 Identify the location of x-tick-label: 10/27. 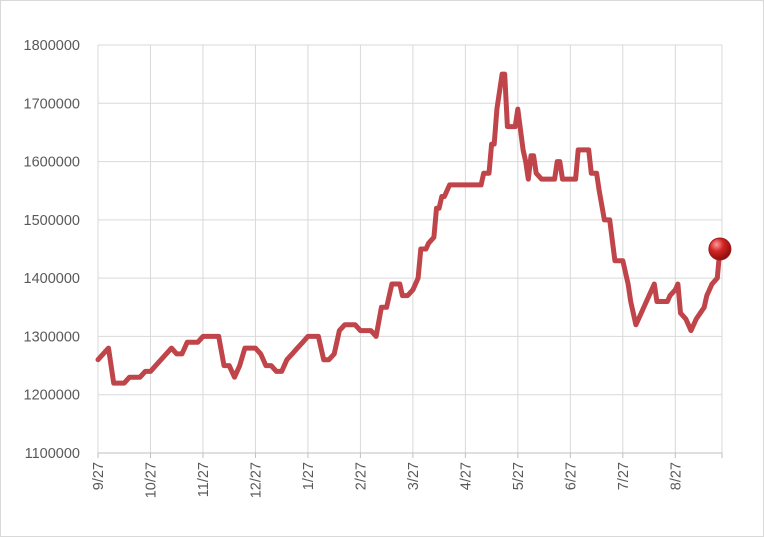
(151, 480).